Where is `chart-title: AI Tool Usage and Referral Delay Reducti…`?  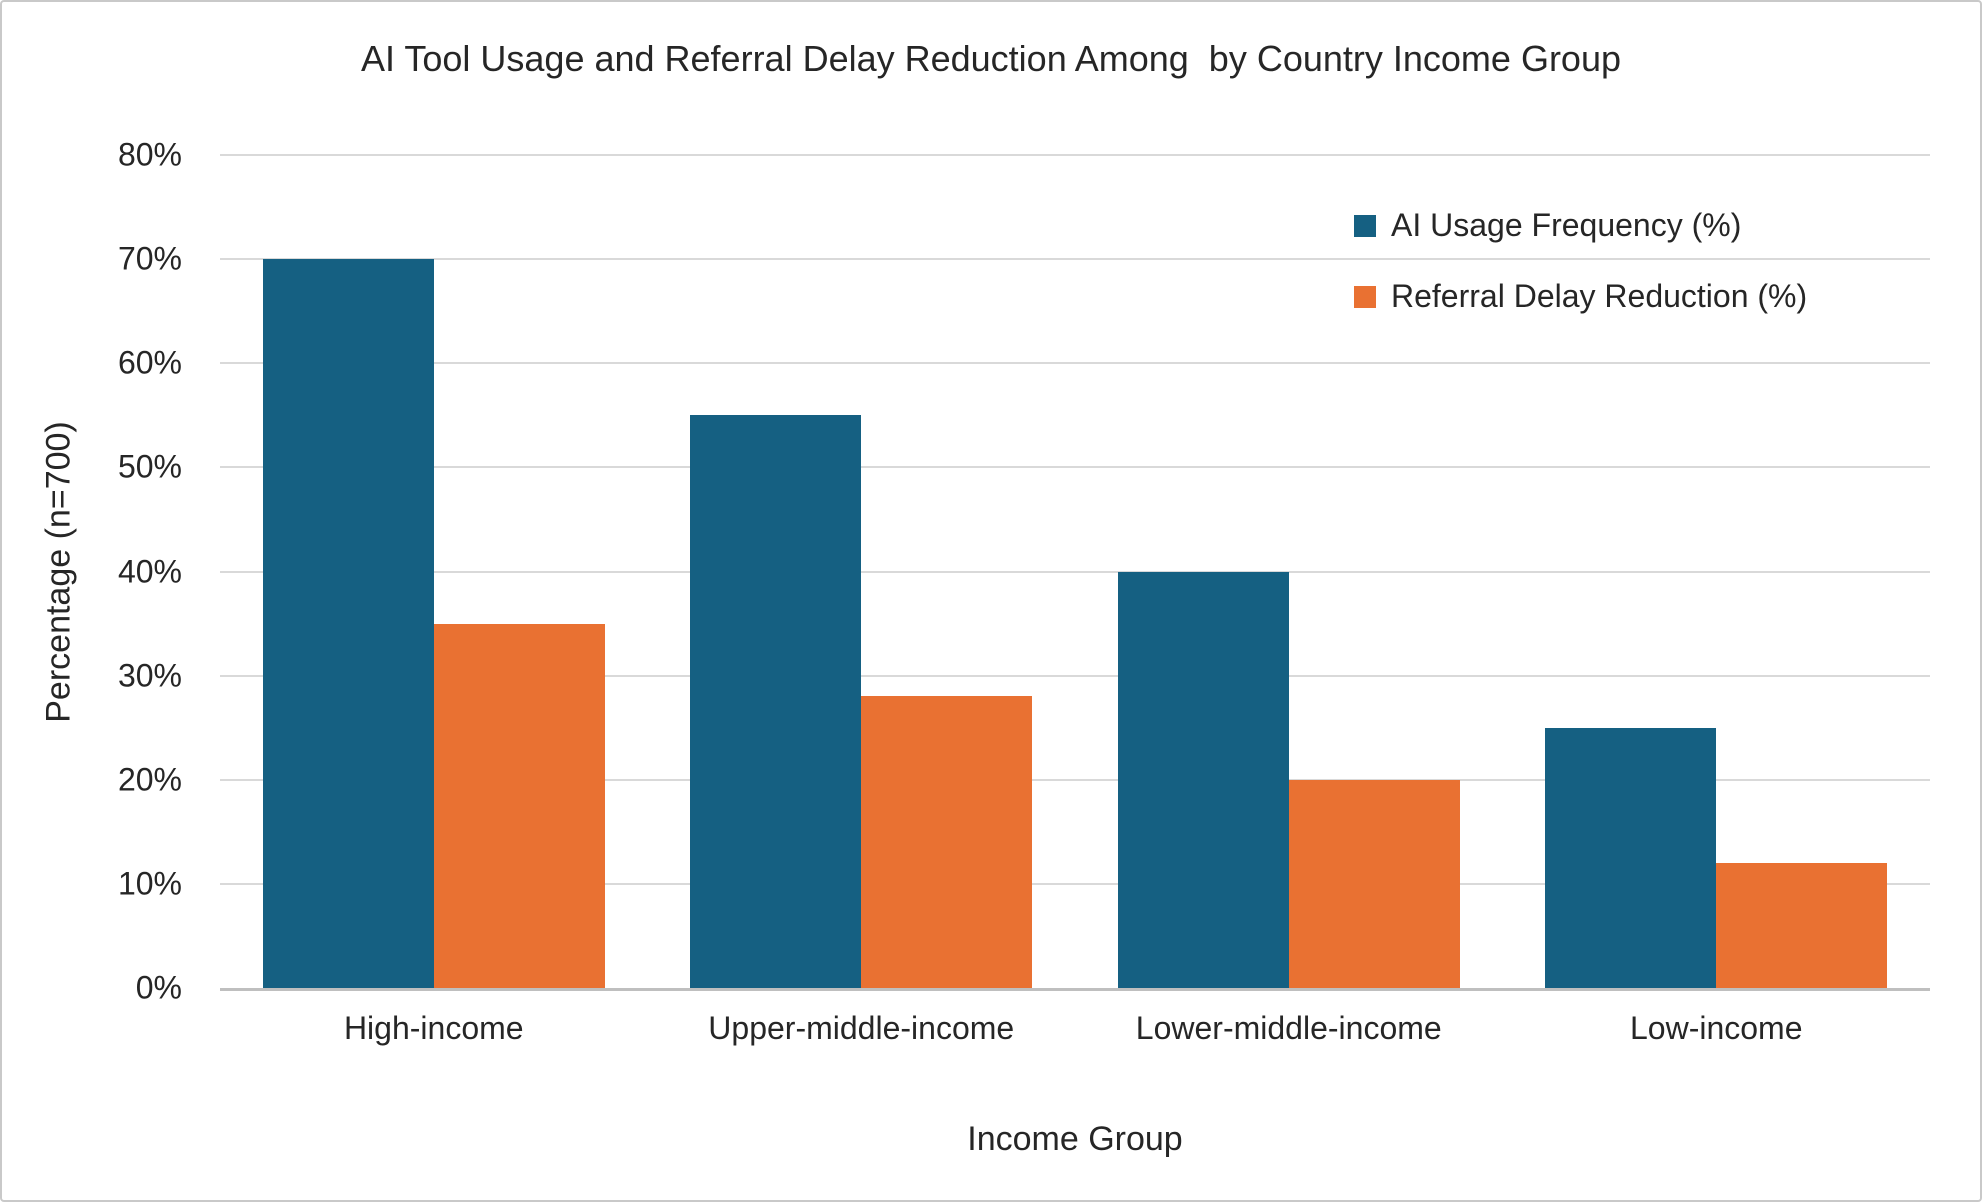 chart-title: AI Tool Usage and Referral Delay Reducti… is located at coordinates (991, 58).